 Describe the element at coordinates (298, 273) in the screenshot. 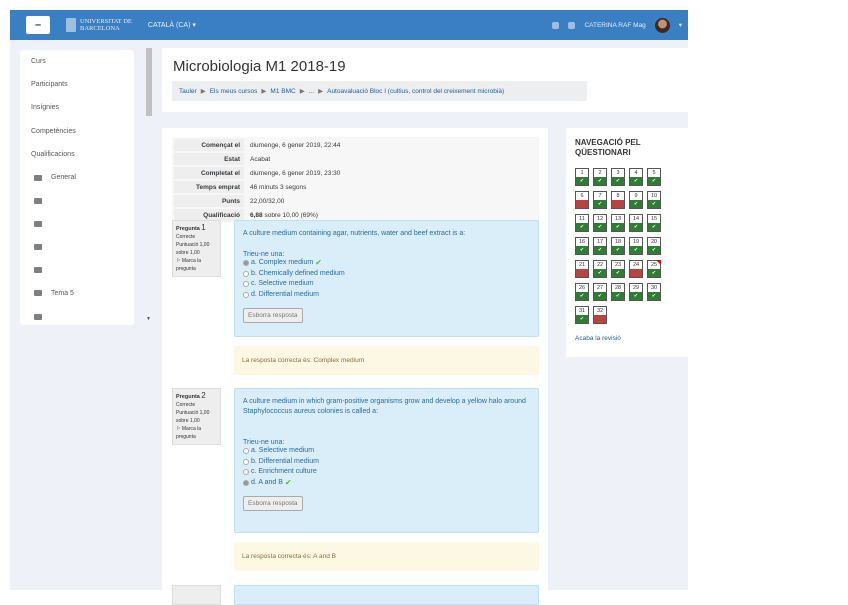

I see `answer-label: b. Chemically defined medium` at that location.